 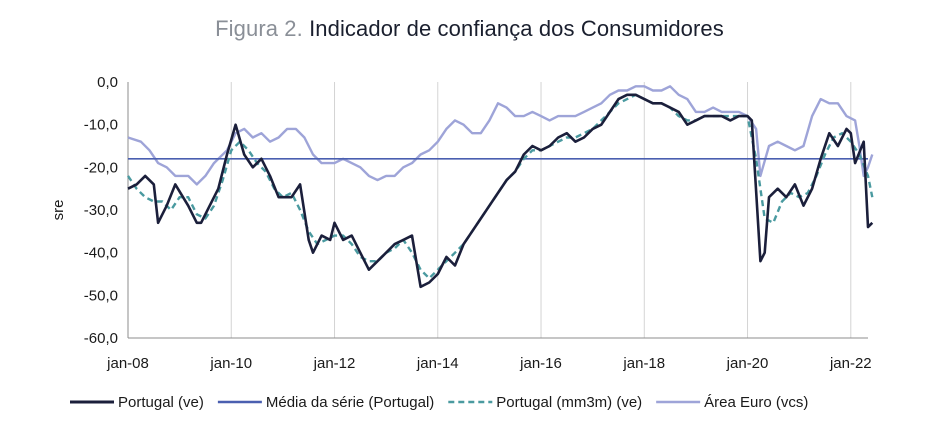 What do you see at coordinates (540, 363) in the screenshot?
I see `x-tick-label: jan-16` at bounding box center [540, 363].